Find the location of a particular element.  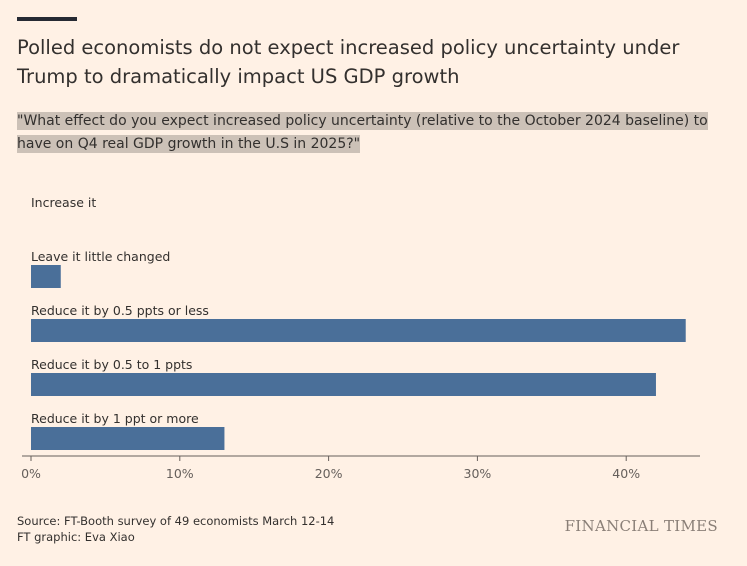

x-tick-label: 20% is located at coordinates (329, 473).